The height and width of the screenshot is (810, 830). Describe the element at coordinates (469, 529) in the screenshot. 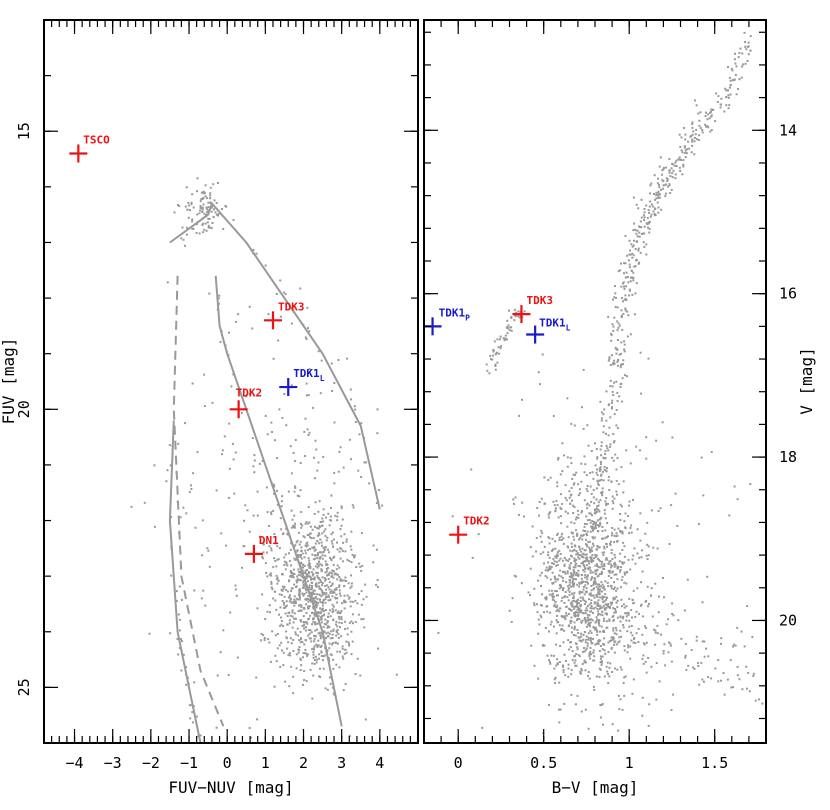

I see `highlighted-star-tdk2: TDK2` at that location.